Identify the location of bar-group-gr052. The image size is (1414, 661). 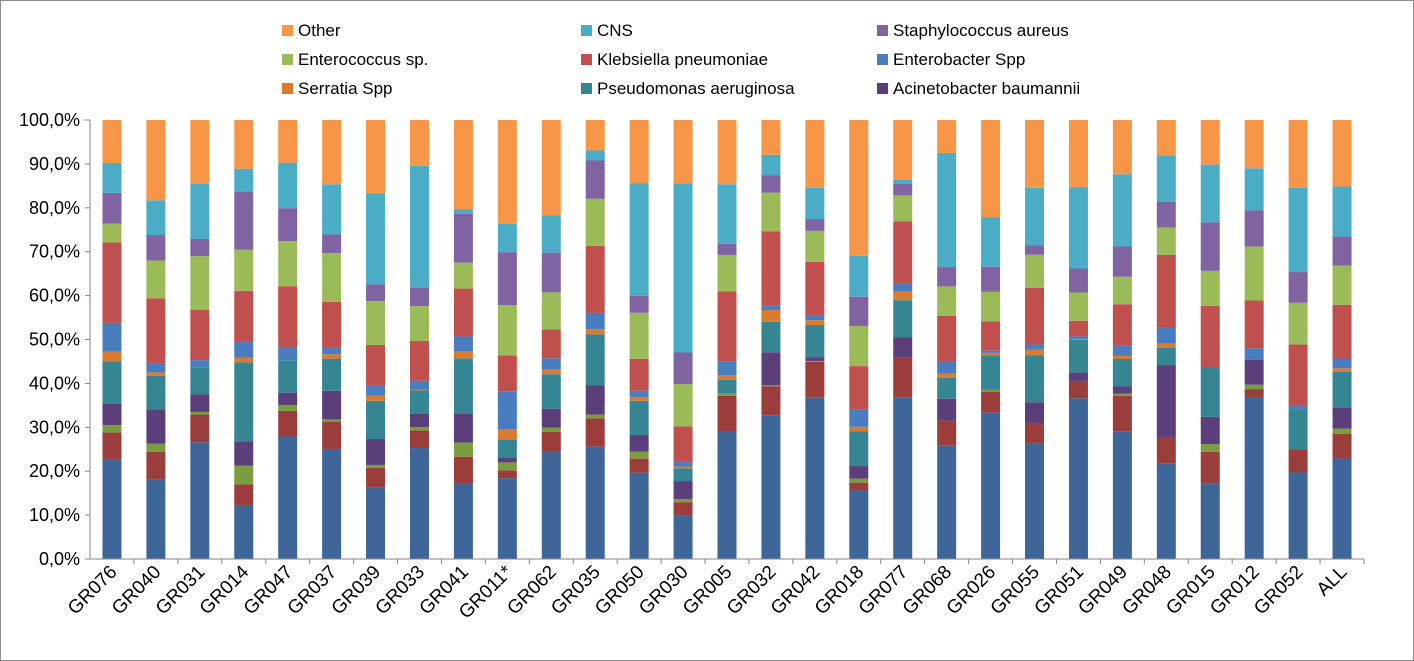
(1298, 339).